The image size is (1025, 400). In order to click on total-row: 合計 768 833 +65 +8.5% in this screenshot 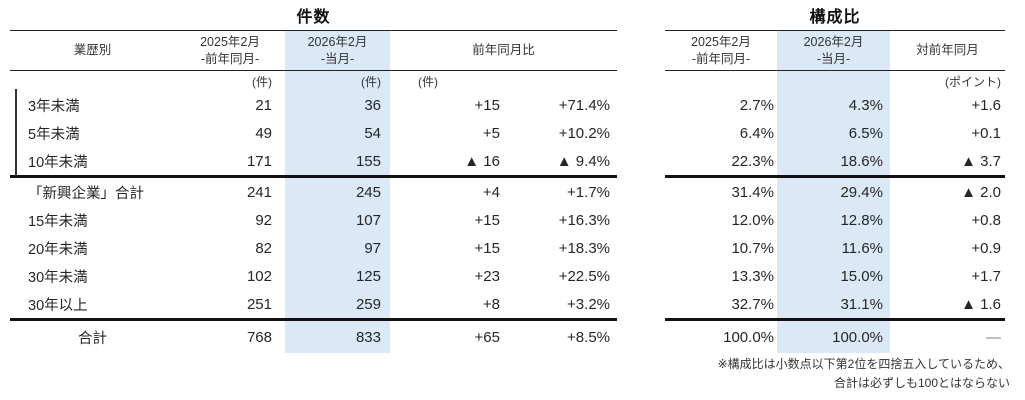, I will do `click(313, 337)`.